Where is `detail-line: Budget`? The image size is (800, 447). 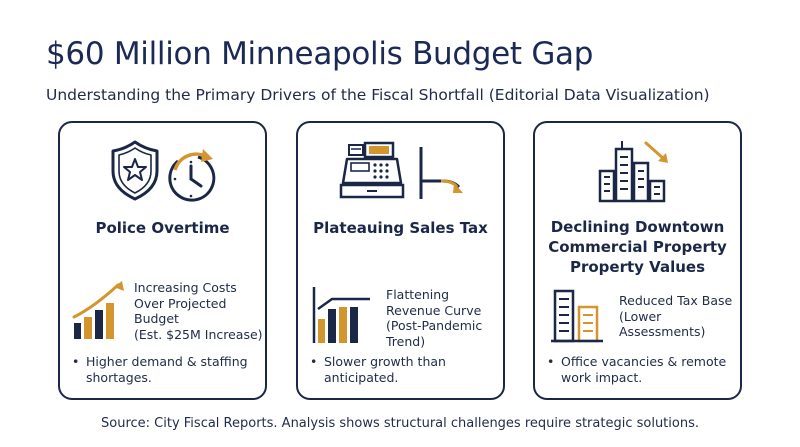 detail-line: Budget is located at coordinates (156, 318).